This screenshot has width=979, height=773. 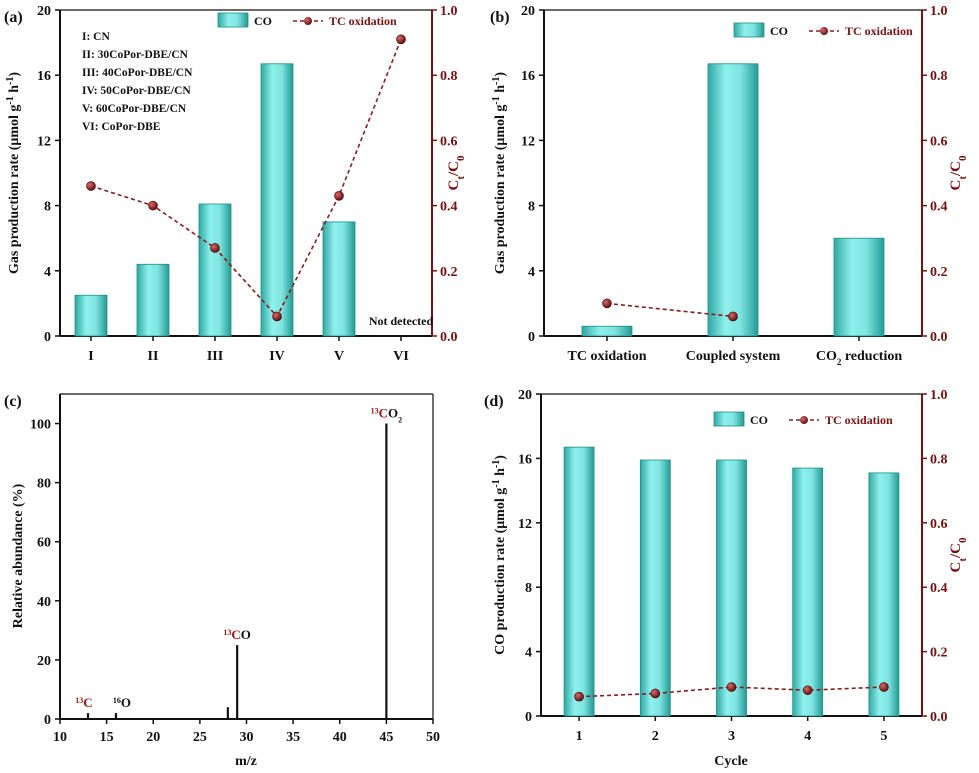 What do you see at coordinates (134, 109) in the screenshot?
I see `sample-label: V: 60CoPor-DBE/CN` at bounding box center [134, 109].